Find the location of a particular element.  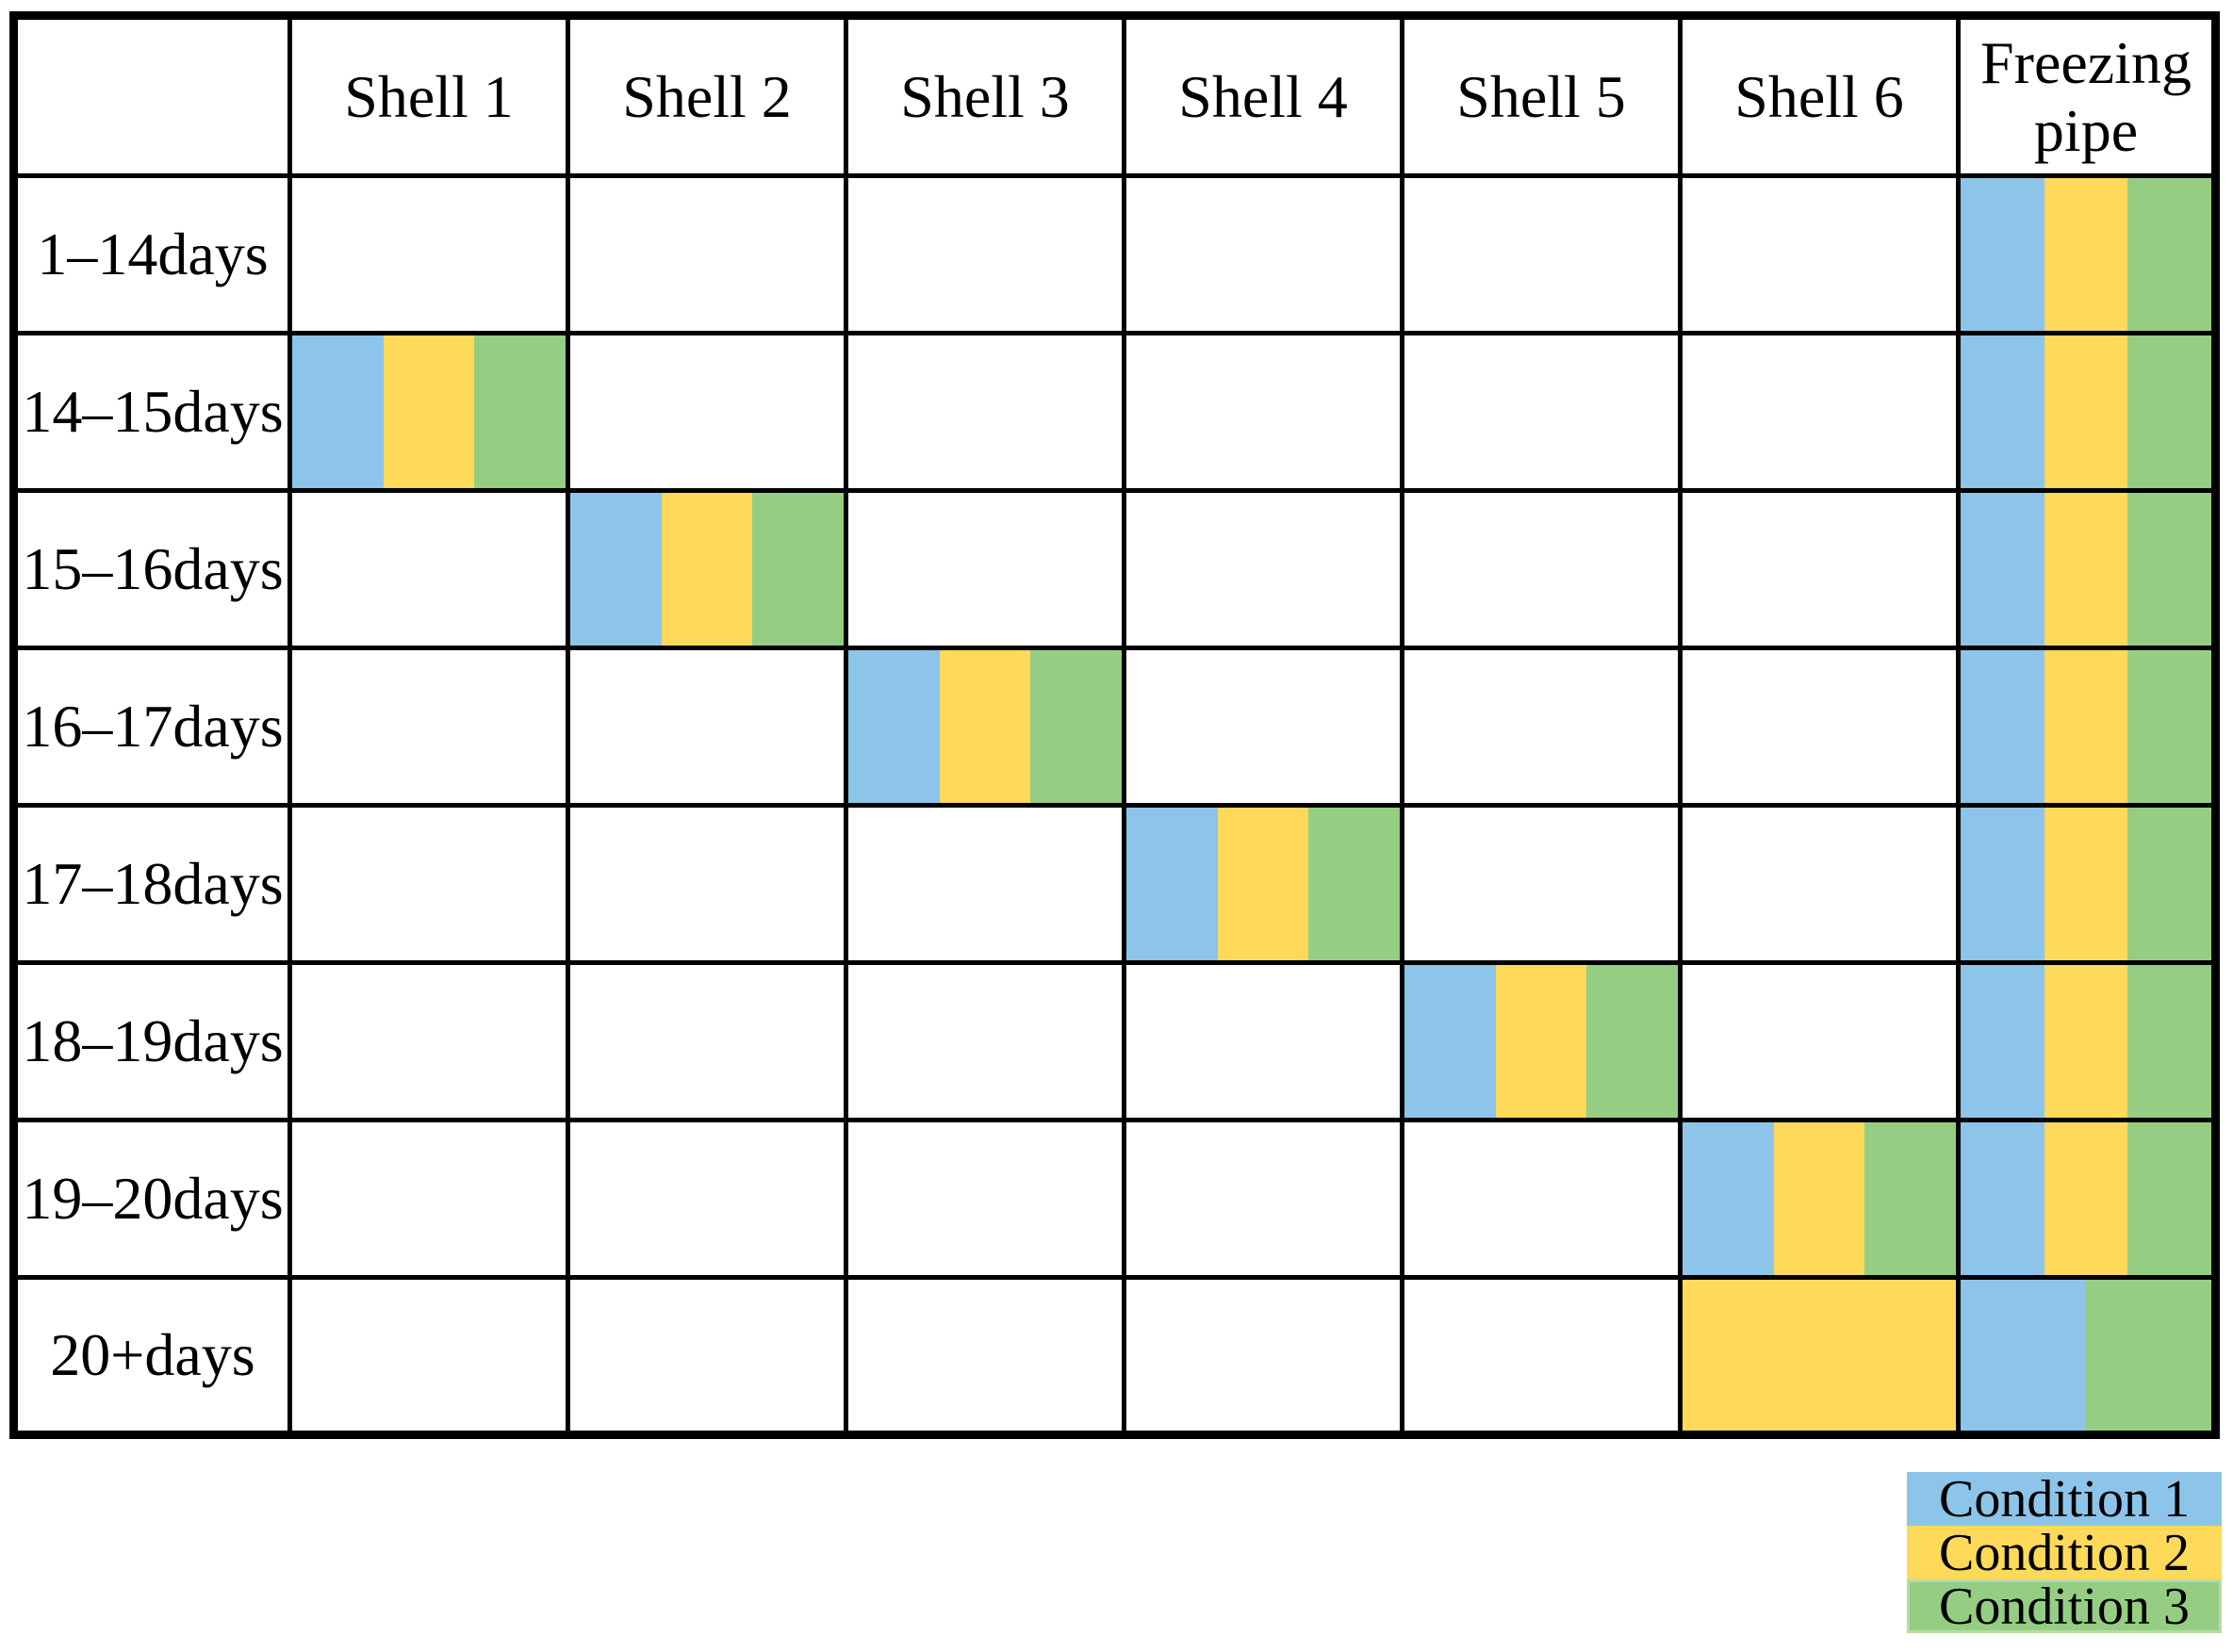

column-header: Shell 2 is located at coordinates (707, 95).